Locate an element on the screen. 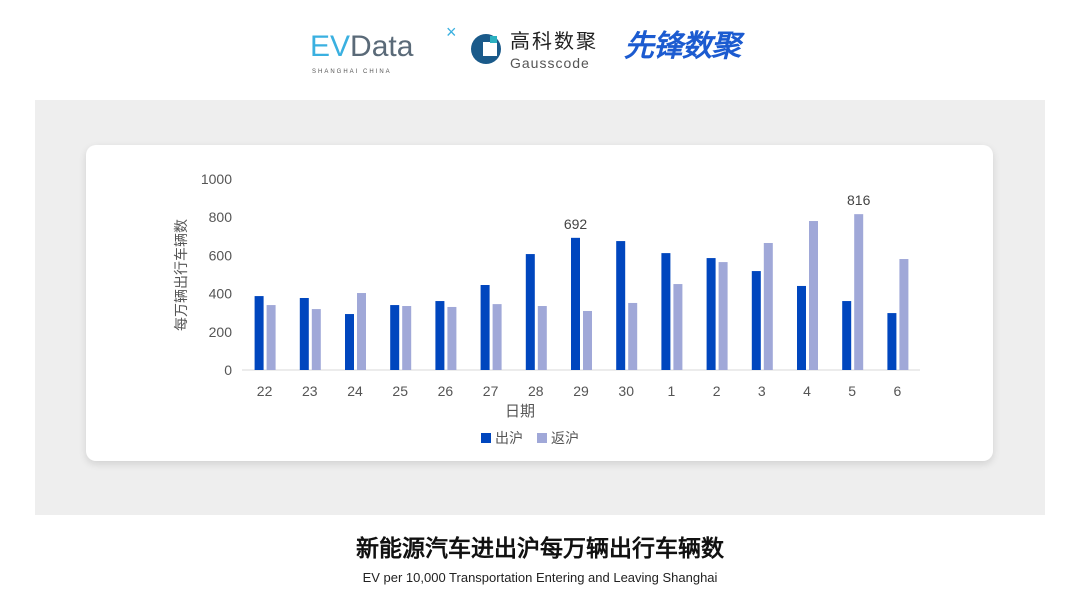  xianfeng-logo: 先锋数聚 is located at coordinates (682, 46).